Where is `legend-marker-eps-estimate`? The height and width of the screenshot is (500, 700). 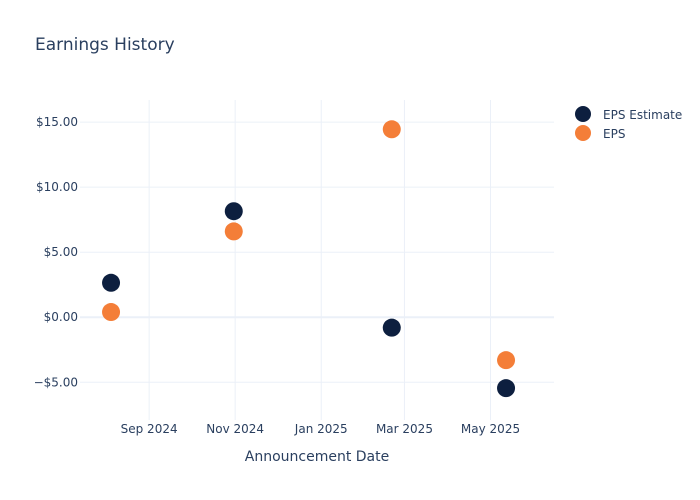
legend-marker-eps-estimate is located at coordinates (583, 114).